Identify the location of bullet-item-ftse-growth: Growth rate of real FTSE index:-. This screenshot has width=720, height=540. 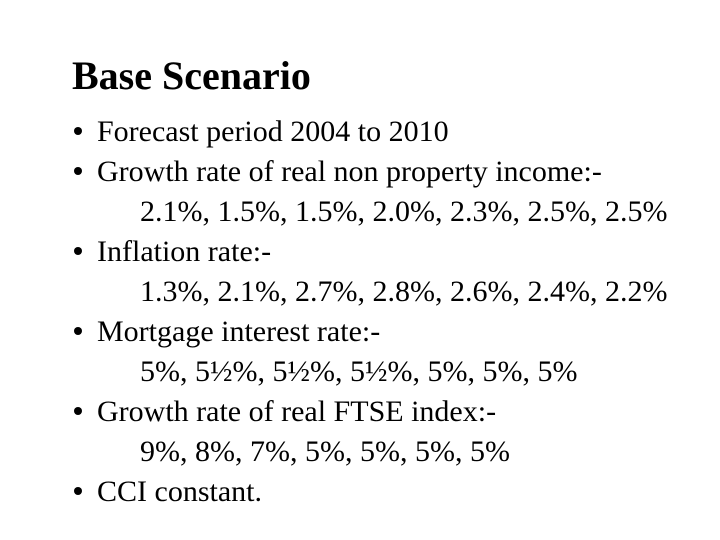
(386, 412).